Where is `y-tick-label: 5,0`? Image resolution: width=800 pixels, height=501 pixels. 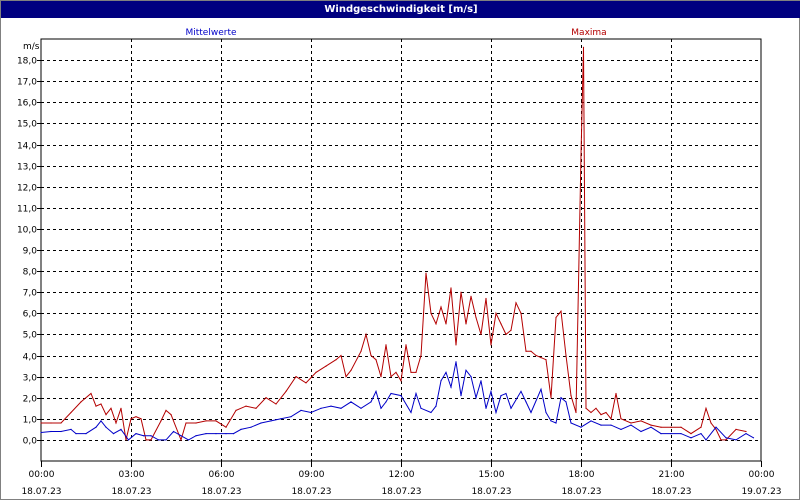
y-tick-label: 5,0 is located at coordinates (30, 336).